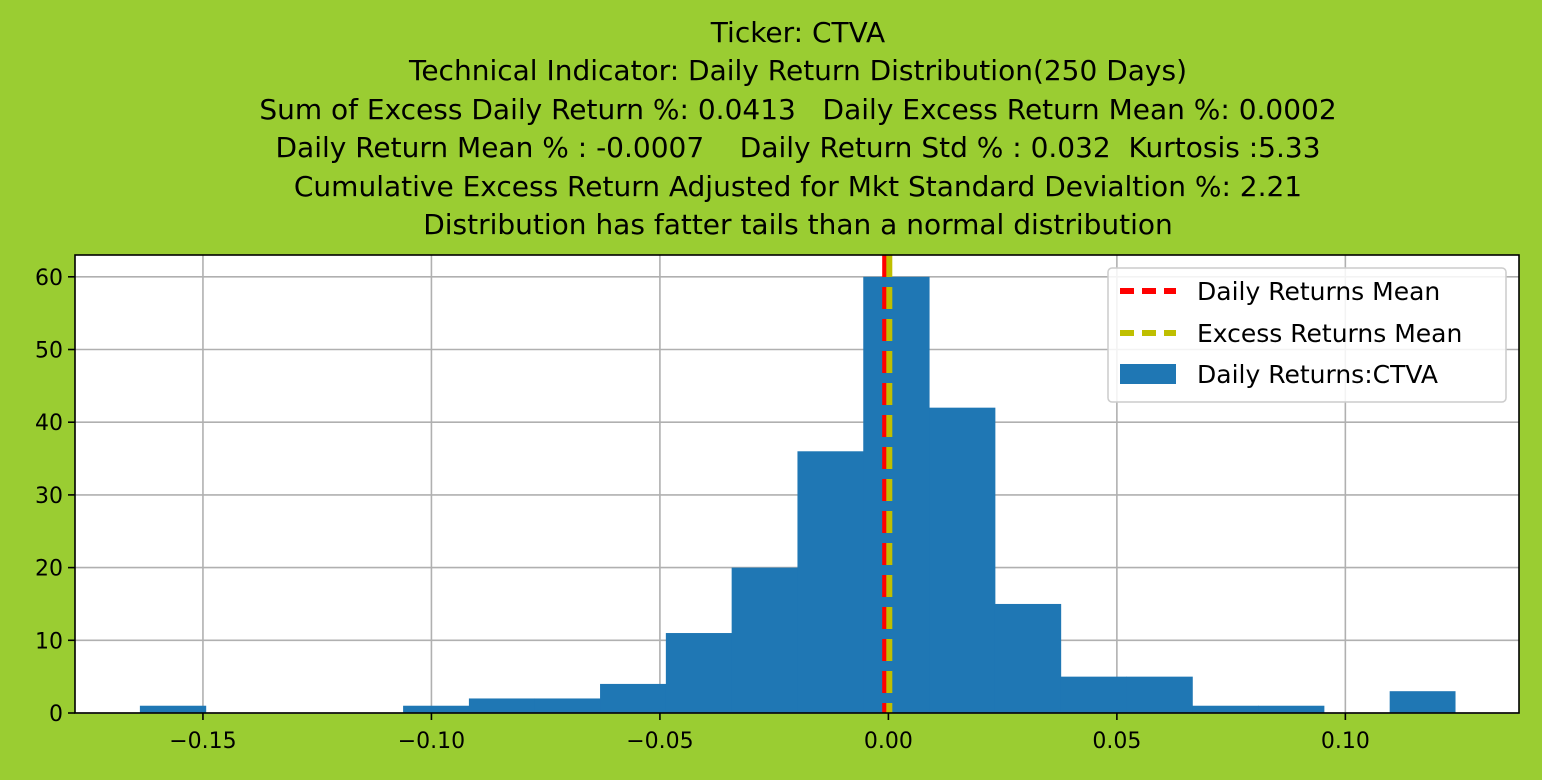 This screenshot has width=1542, height=780. What do you see at coordinates (1317, 374) in the screenshot?
I see `legend-bars-label: Daily Returns:CTVA` at bounding box center [1317, 374].